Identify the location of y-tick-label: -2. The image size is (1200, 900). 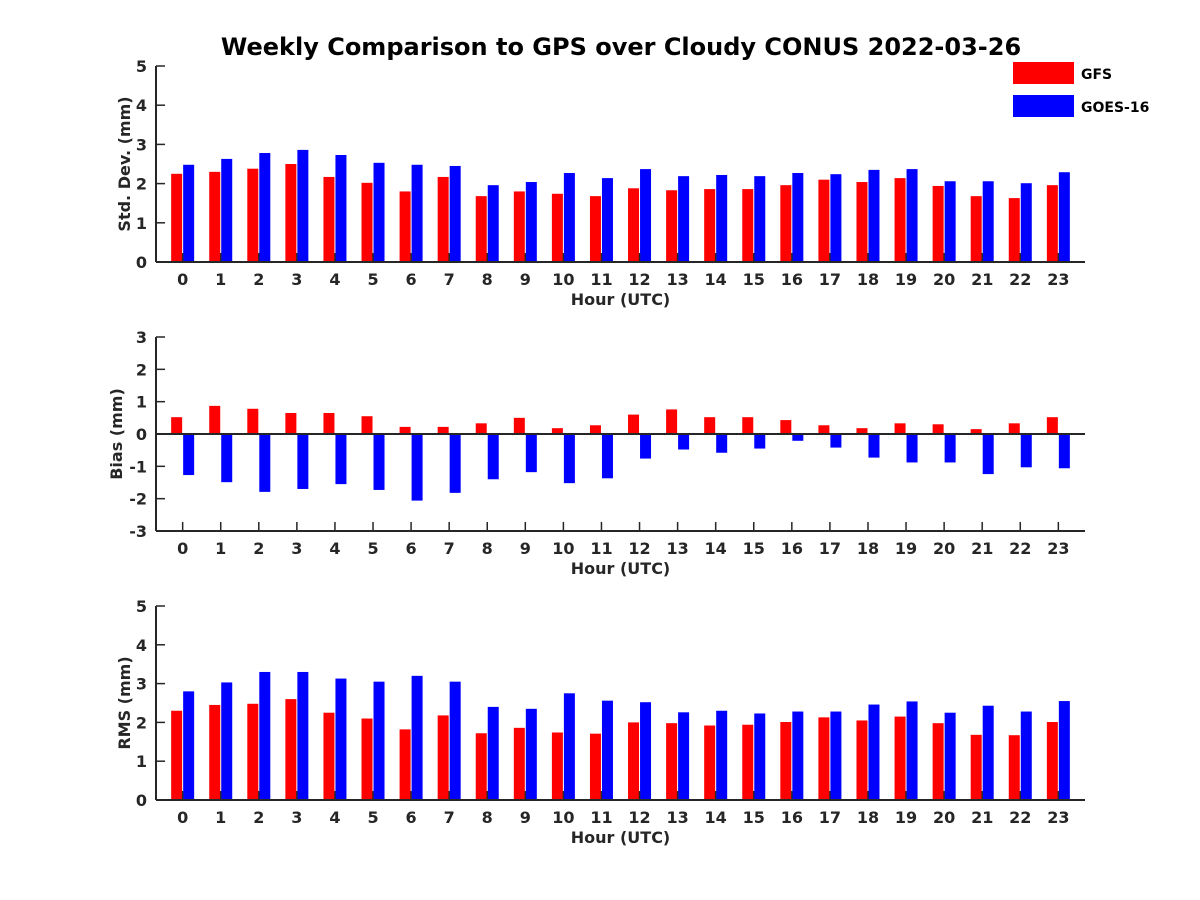
(138, 499).